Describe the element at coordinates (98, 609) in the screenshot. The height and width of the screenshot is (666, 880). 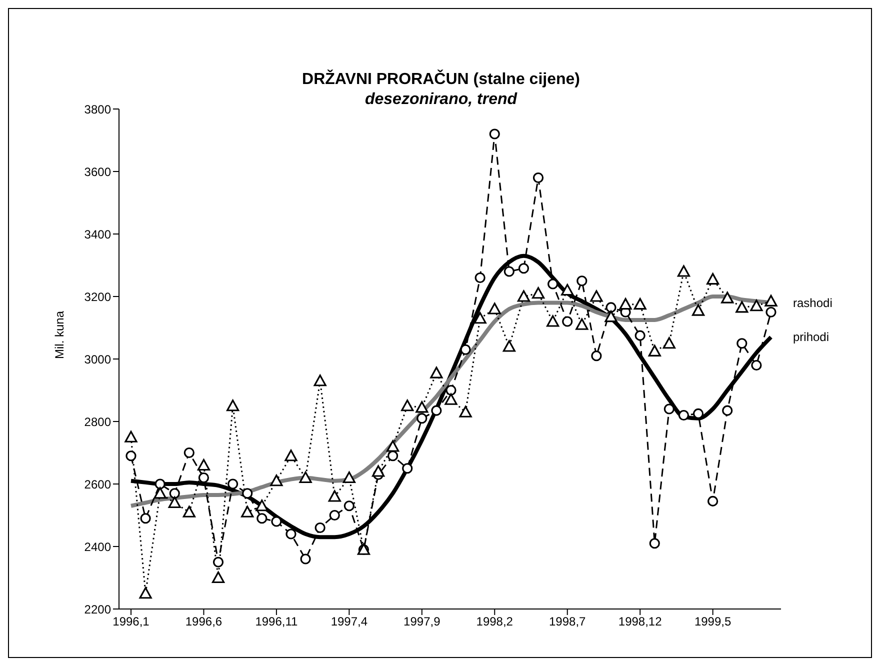
I see `y-tick-label: 2200` at that location.